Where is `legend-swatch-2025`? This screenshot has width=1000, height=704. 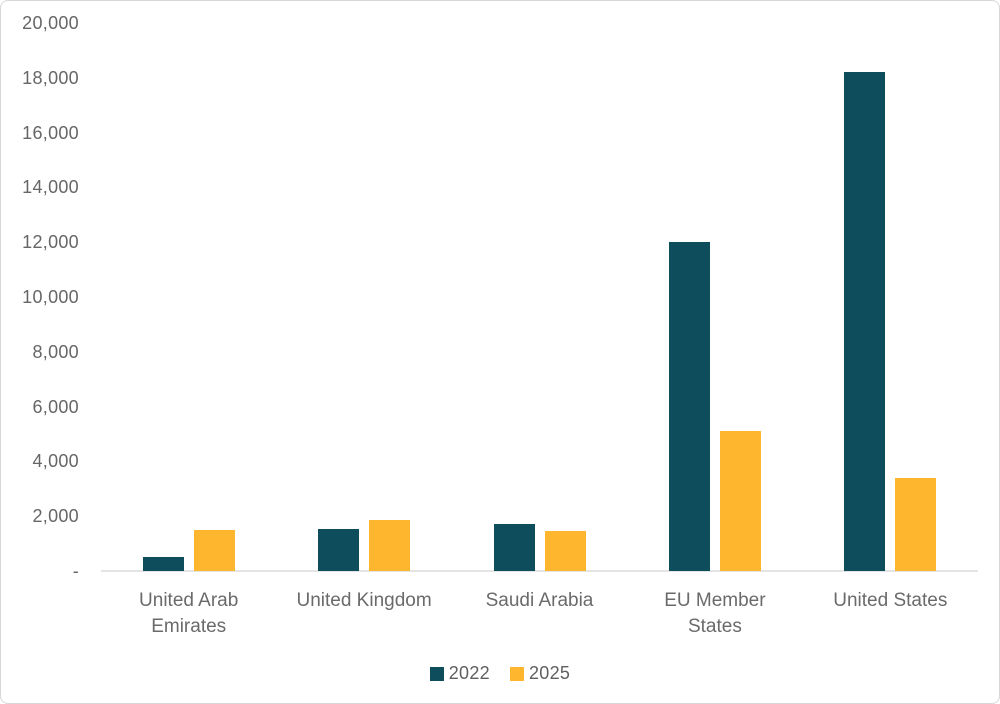
legend-swatch-2025 is located at coordinates (517, 673).